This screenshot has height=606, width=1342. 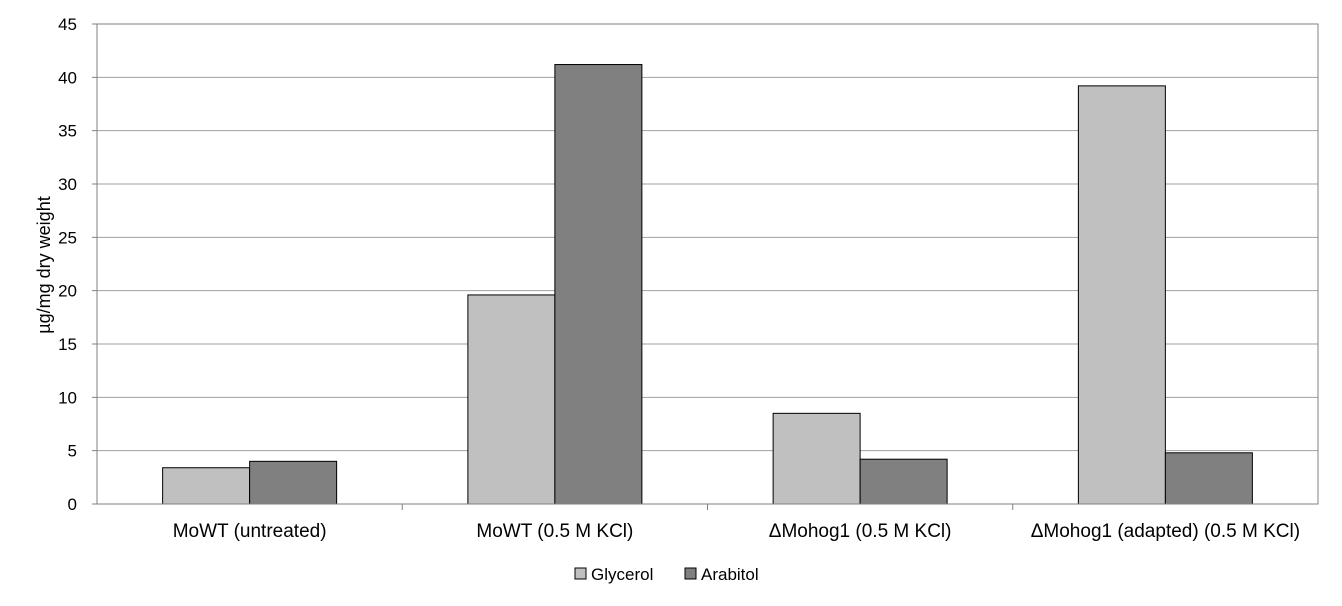 What do you see at coordinates (580, 573) in the screenshot?
I see `legend-swatch-glycerol` at bounding box center [580, 573].